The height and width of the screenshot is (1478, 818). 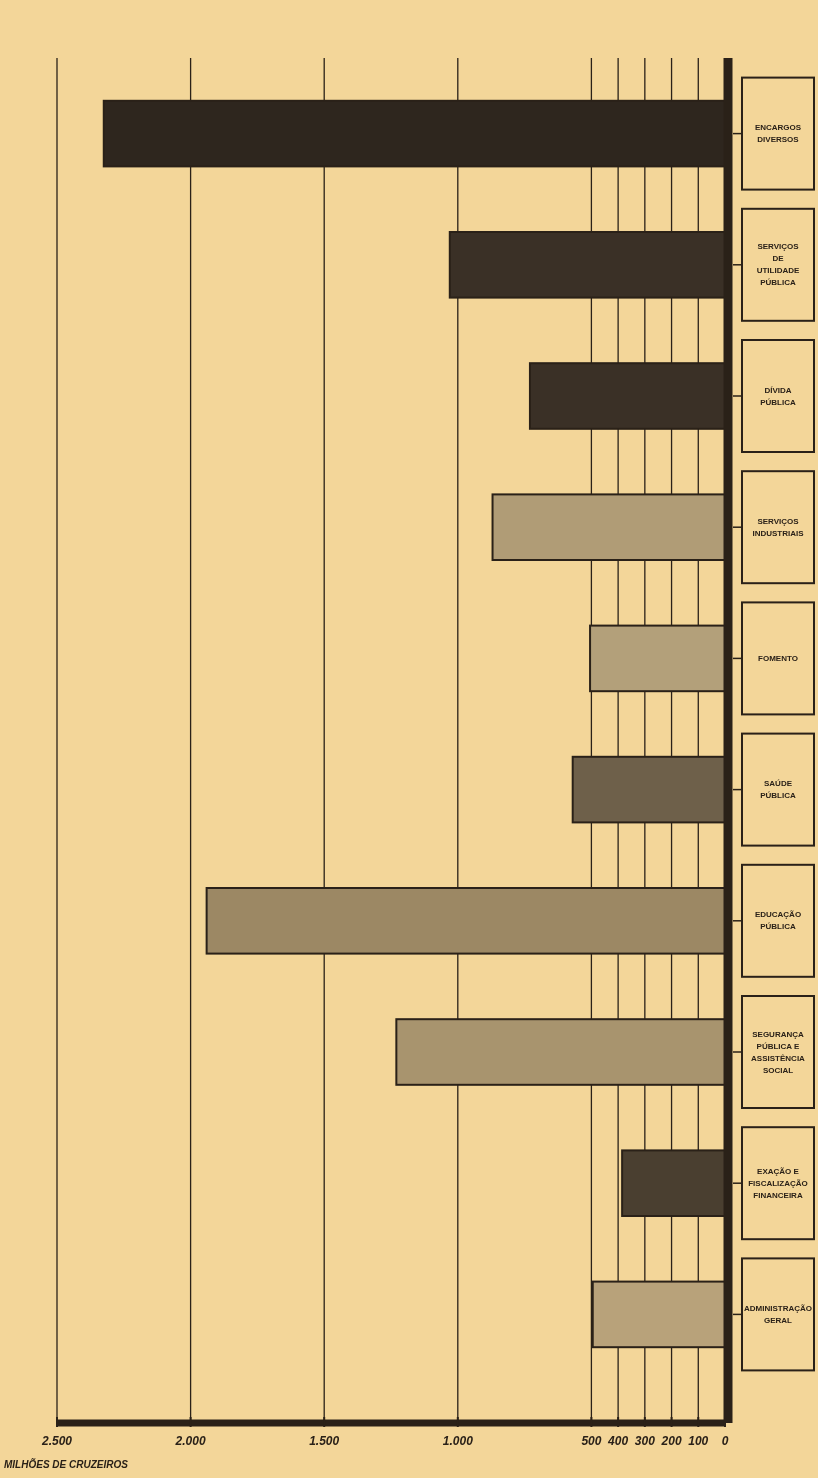 What do you see at coordinates (618, 1441) in the screenshot?
I see `x-tick-label: 400` at bounding box center [618, 1441].